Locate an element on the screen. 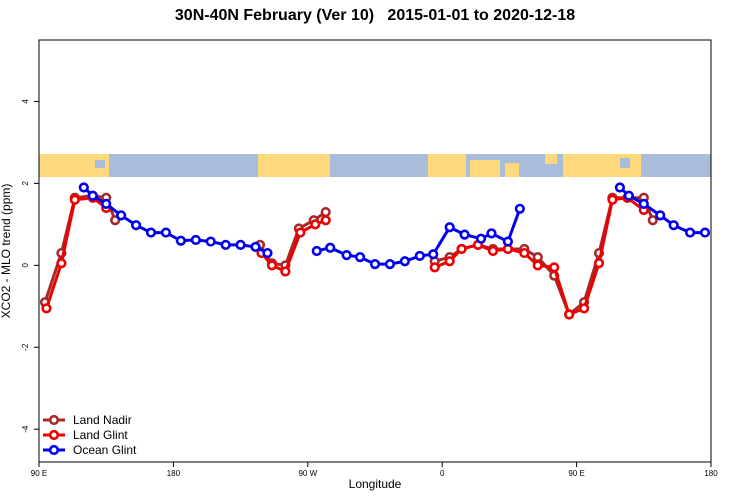  y-tick-label: 0 is located at coordinates (25, 265).